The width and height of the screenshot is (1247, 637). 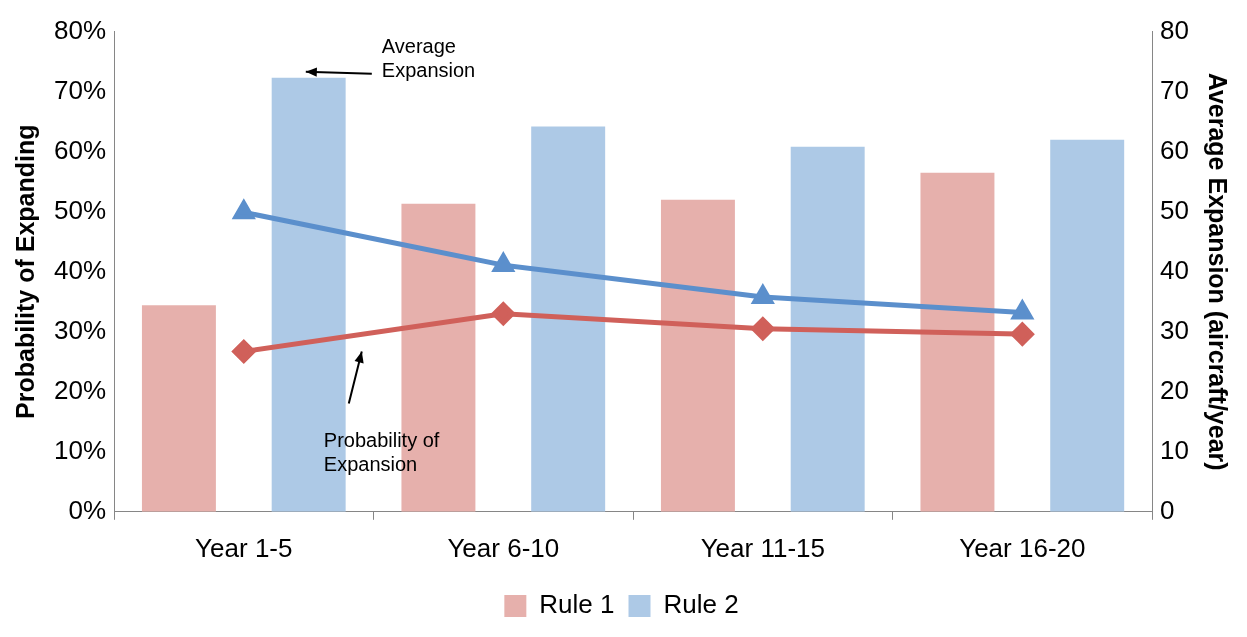 What do you see at coordinates (1167, 509) in the screenshot?
I see `y2-tick-label: 0` at bounding box center [1167, 509].